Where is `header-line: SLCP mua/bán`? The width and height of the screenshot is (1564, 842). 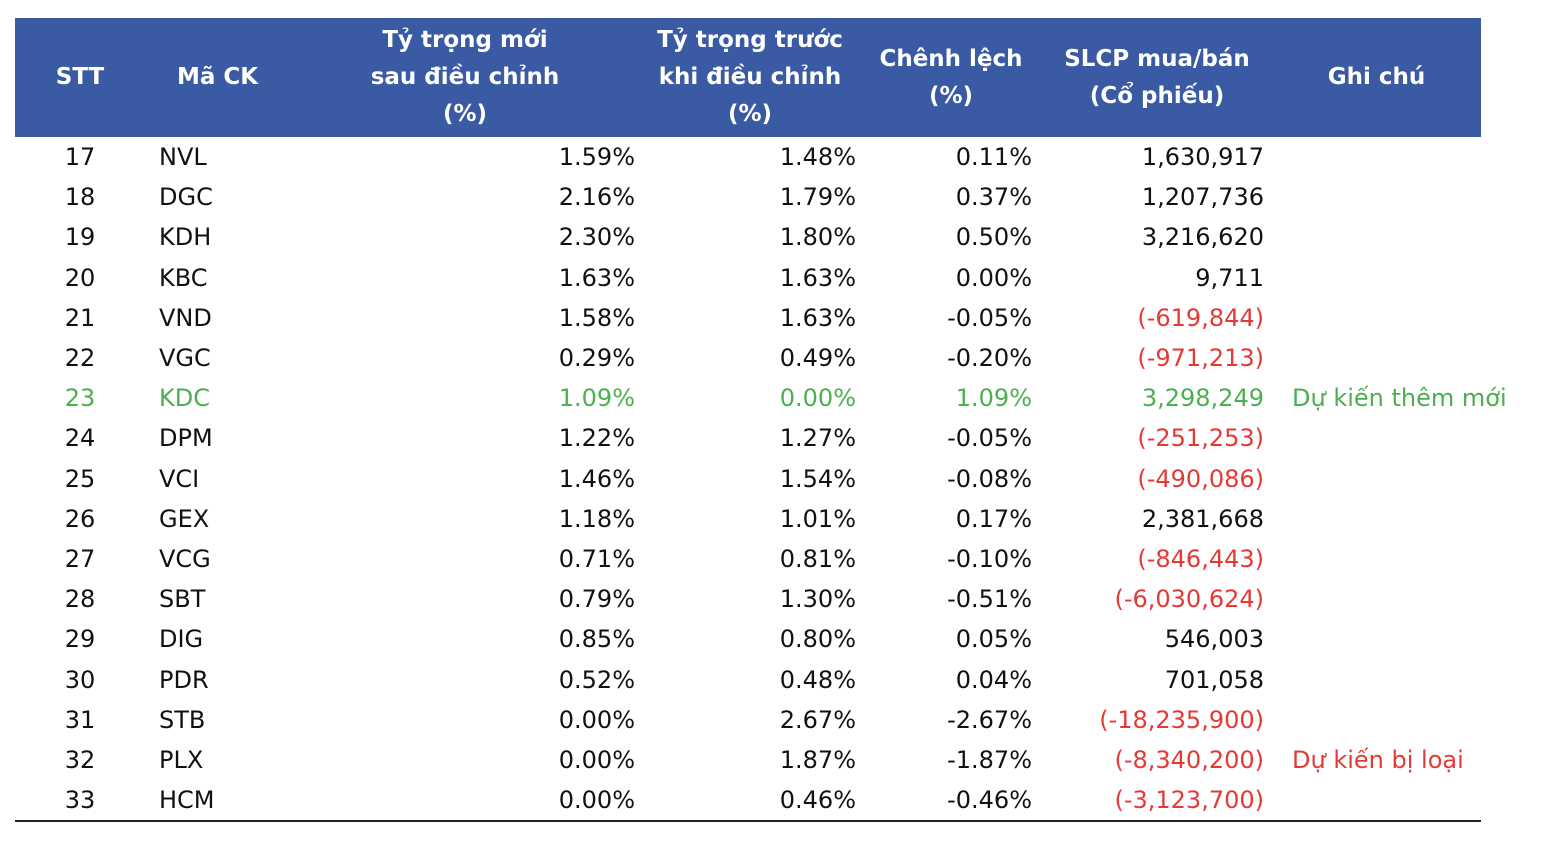 header-line: SLCP mua/bán is located at coordinates (1157, 58).